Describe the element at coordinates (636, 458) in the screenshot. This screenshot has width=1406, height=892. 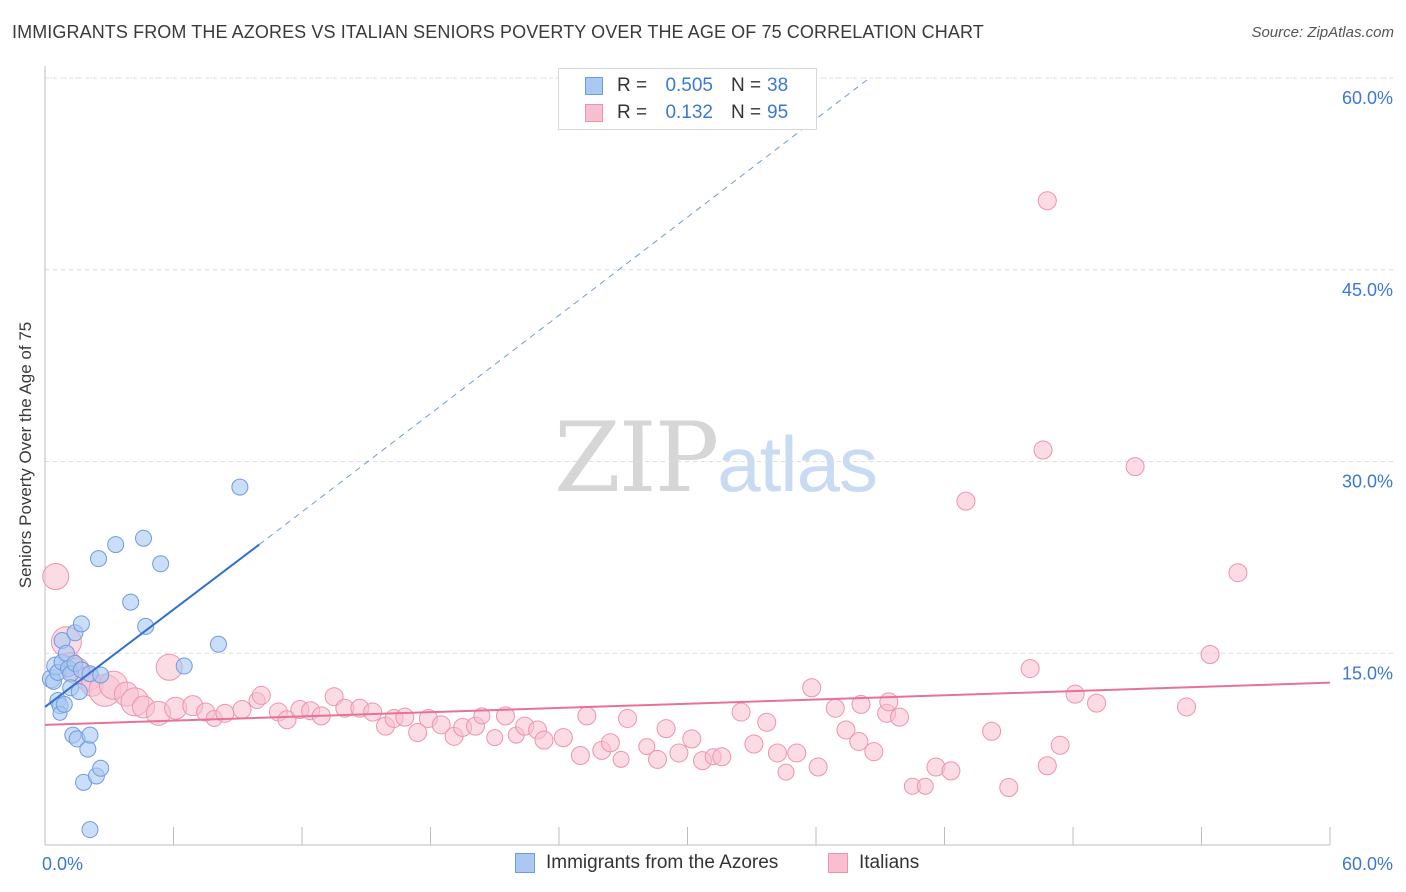
I see `watermark-zip: ZIP` at that location.